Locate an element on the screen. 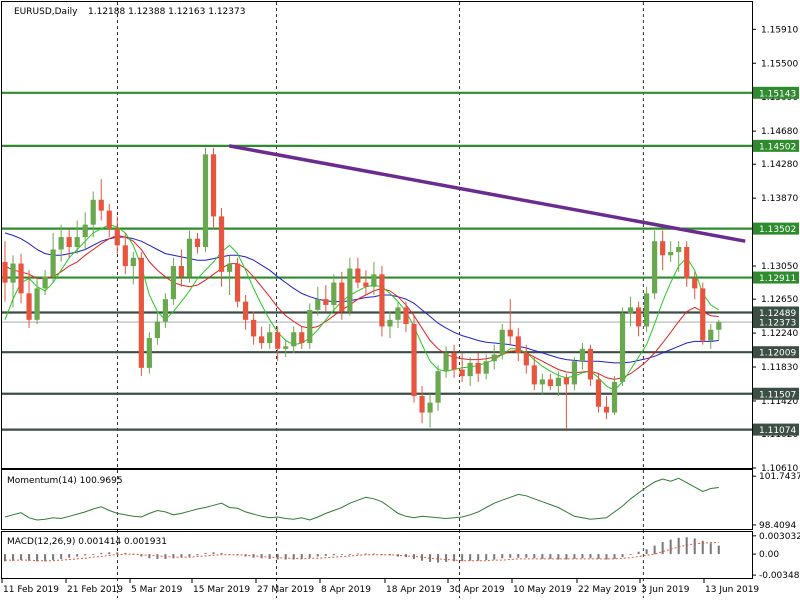 This screenshot has width=800, height=604. price-tick-label: 1.14680 is located at coordinates (779, 132).